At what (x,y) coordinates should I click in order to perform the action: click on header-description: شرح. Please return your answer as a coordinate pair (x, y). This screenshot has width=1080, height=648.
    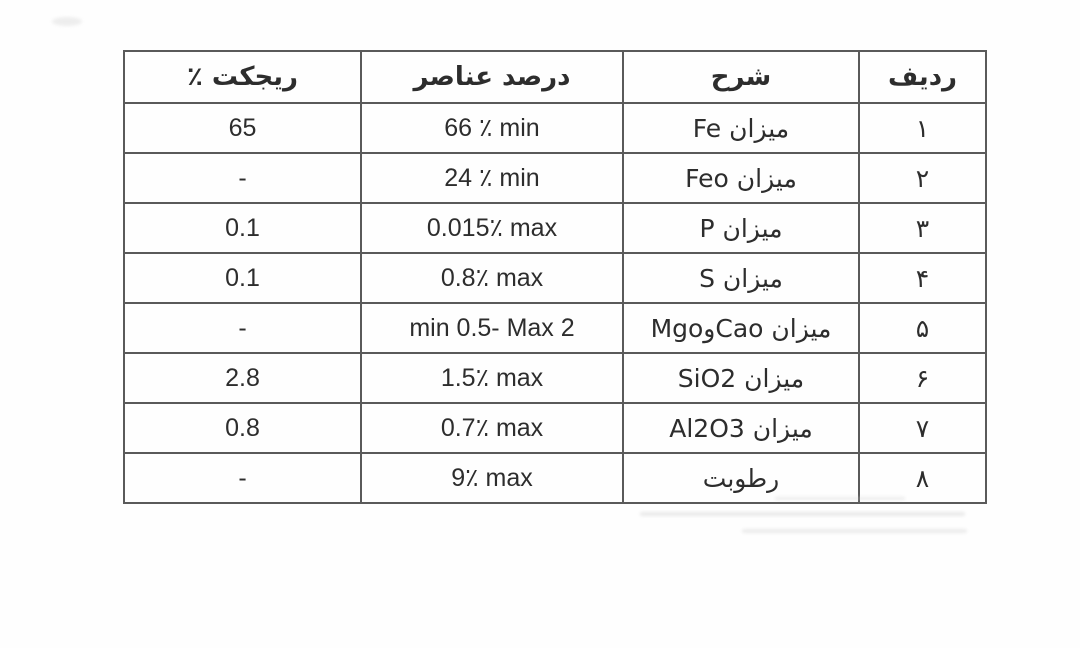
    Looking at the image, I should click on (741, 77).